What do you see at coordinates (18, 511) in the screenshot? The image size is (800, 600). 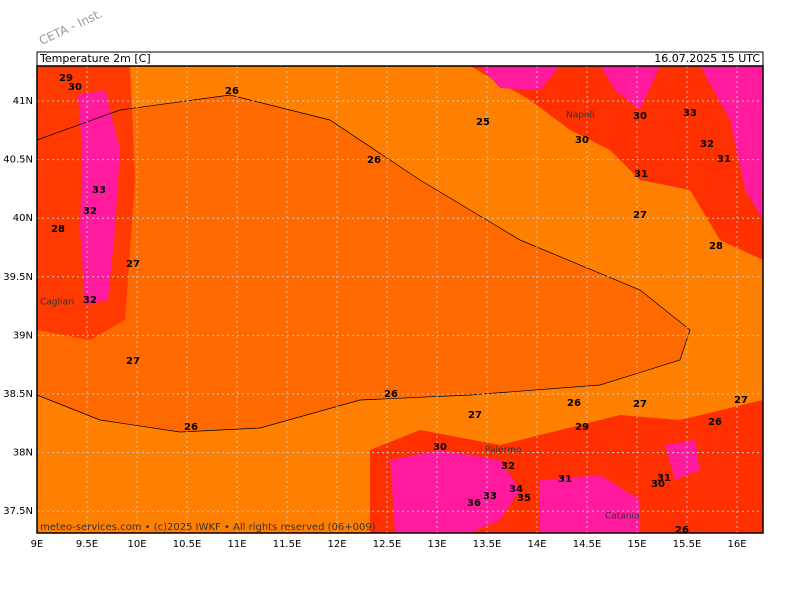 I see `lat-label: 37.5N` at bounding box center [18, 511].